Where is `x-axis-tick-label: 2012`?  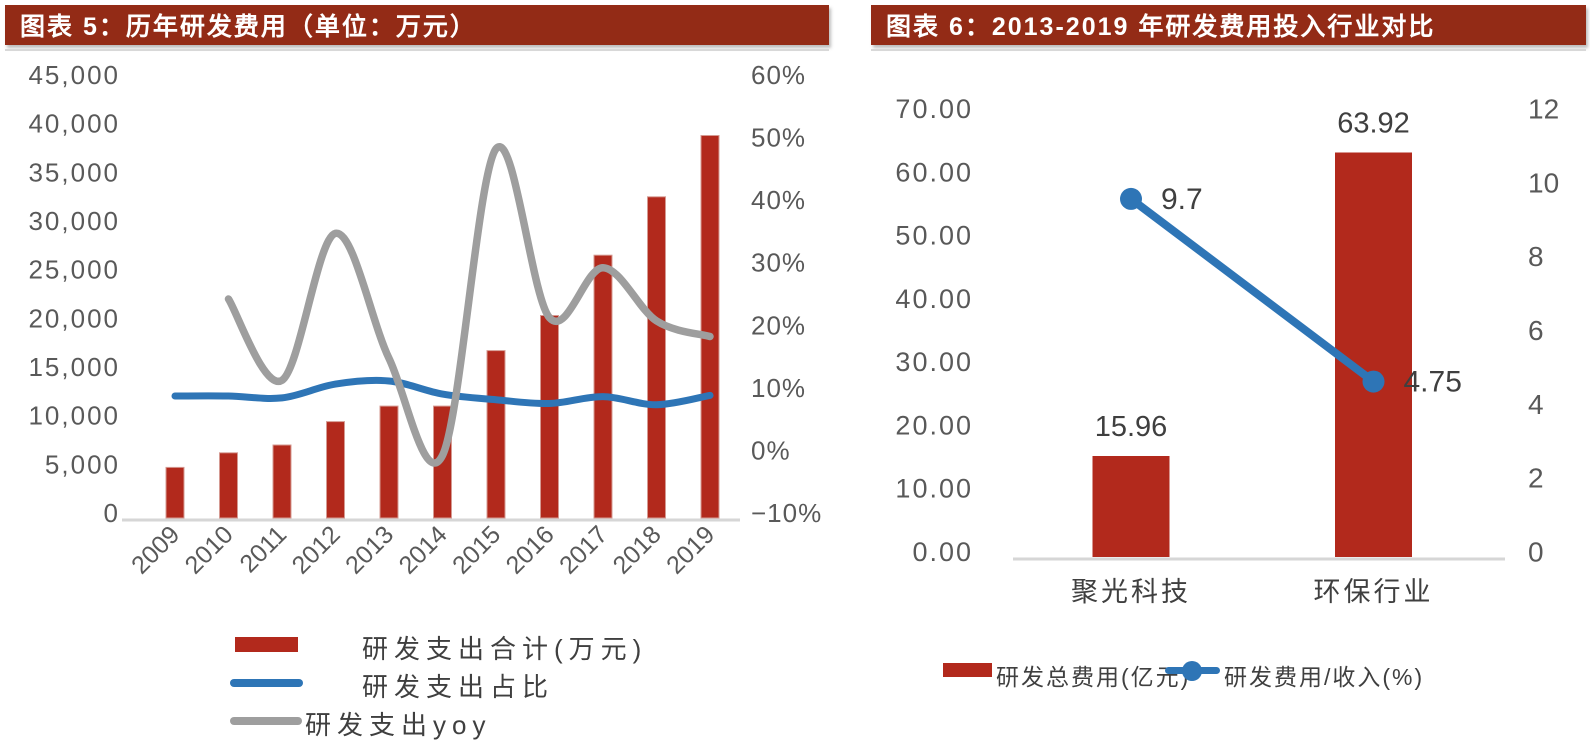
x-axis-tick-label: 2012 is located at coordinates (316, 549).